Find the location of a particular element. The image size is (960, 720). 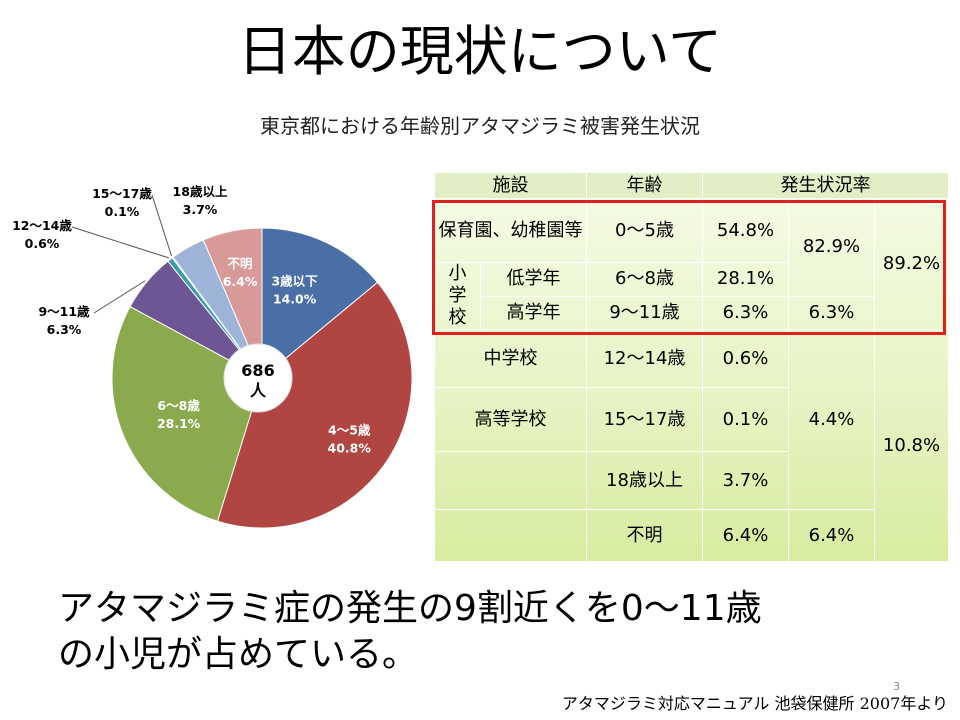

shougakkou-char: 校 is located at coordinates (457, 317).